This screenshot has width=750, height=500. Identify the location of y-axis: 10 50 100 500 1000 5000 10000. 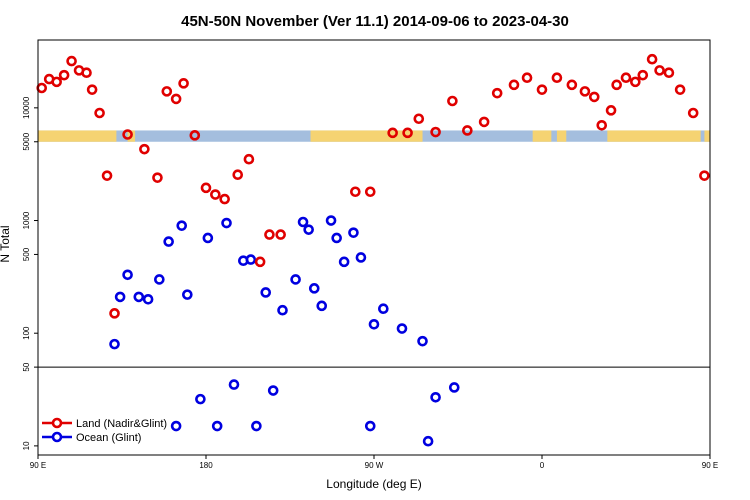
(30, 273).